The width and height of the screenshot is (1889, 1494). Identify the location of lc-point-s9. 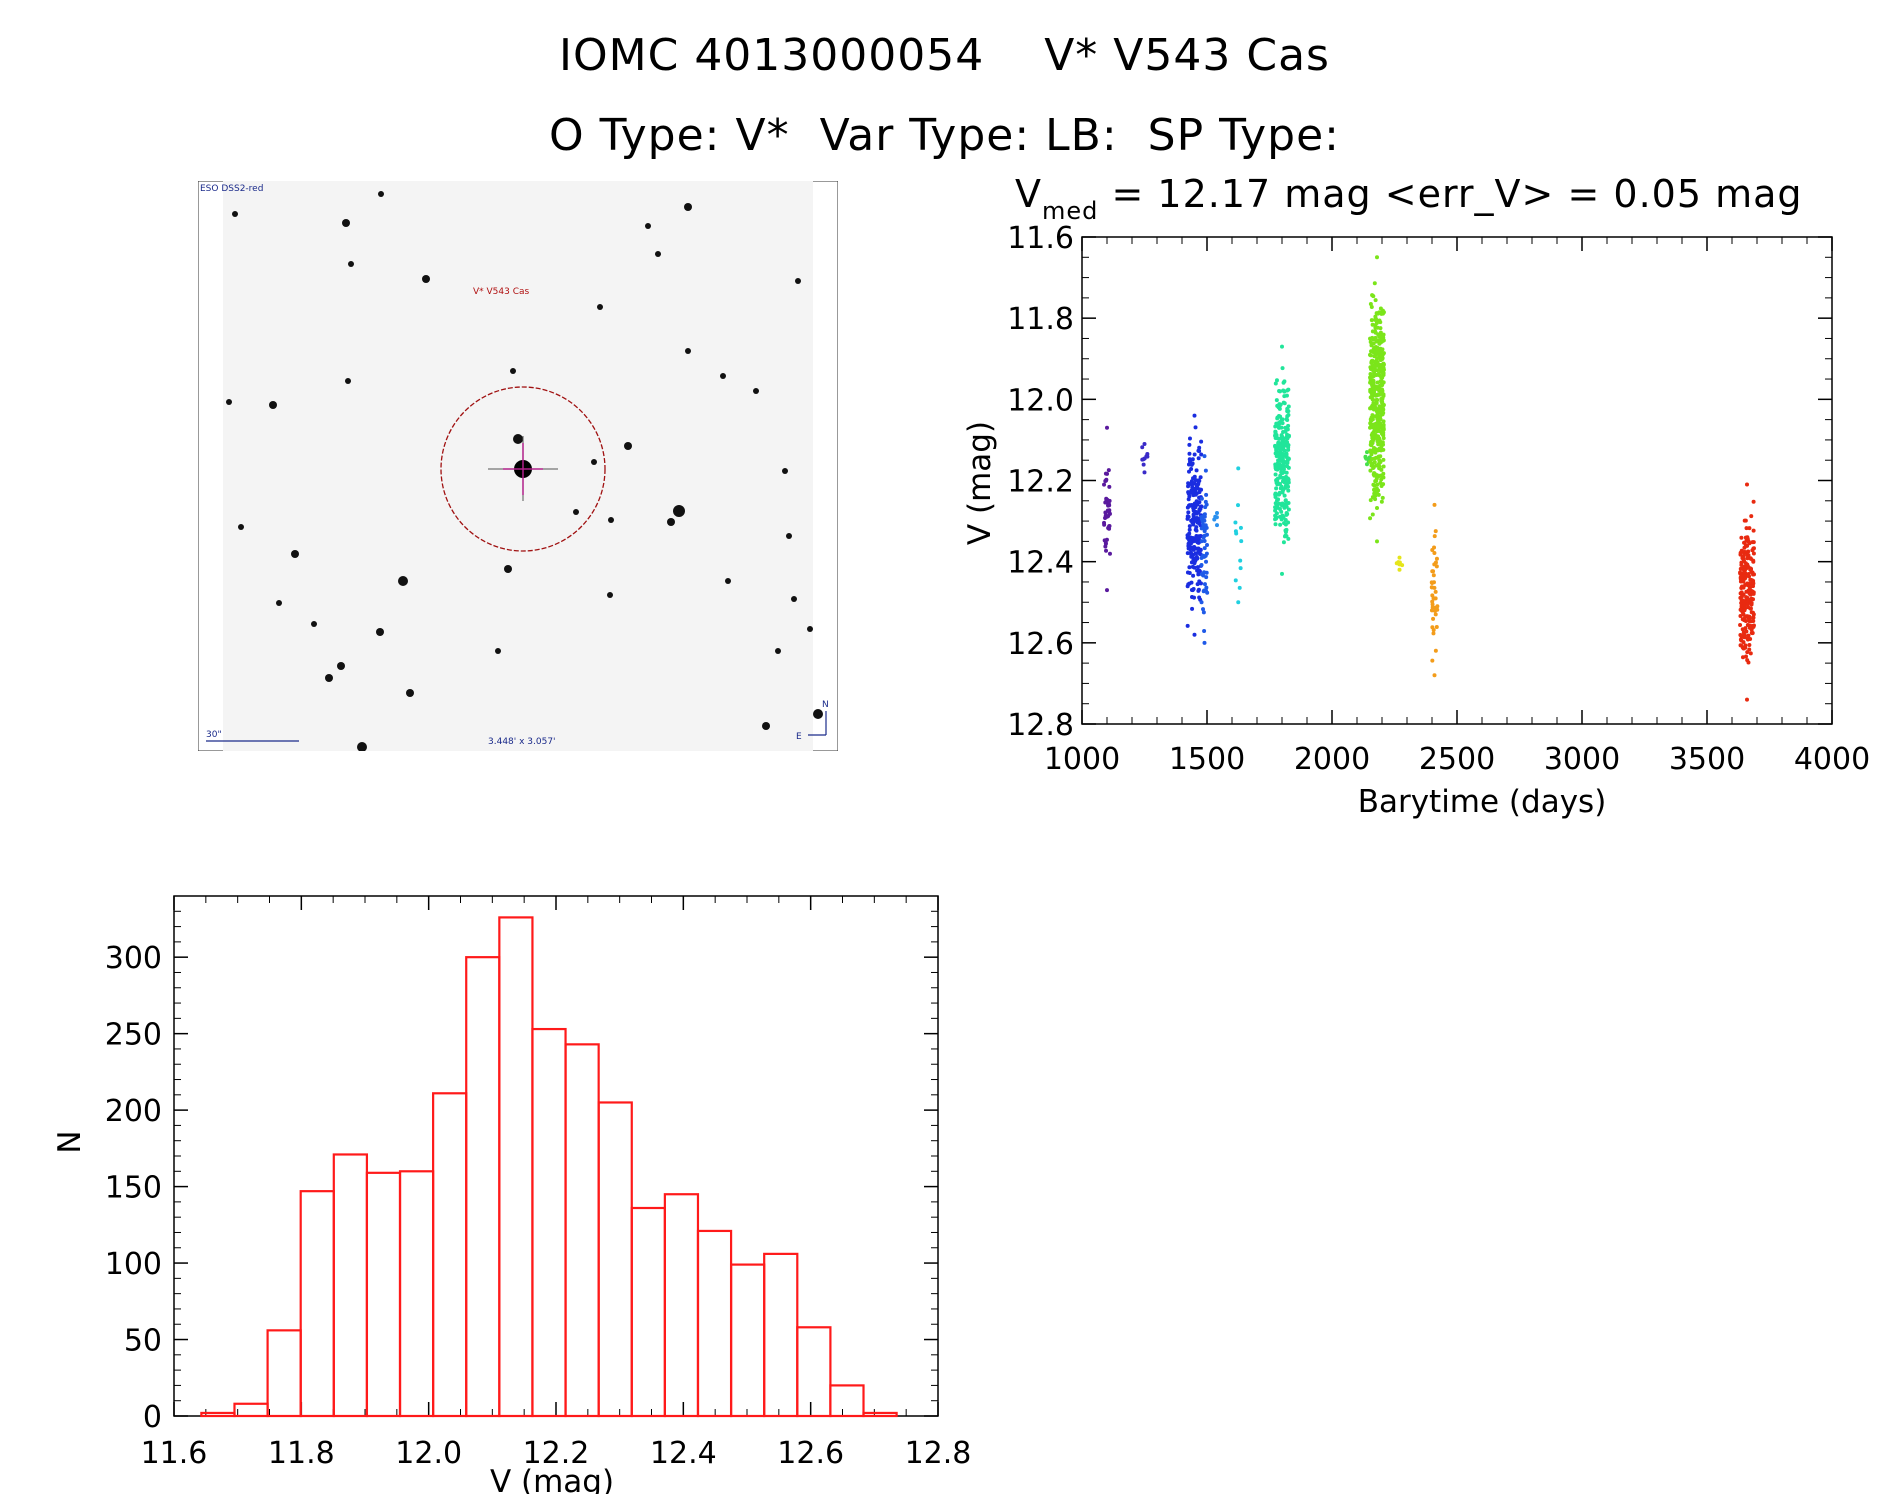
(1399, 569).